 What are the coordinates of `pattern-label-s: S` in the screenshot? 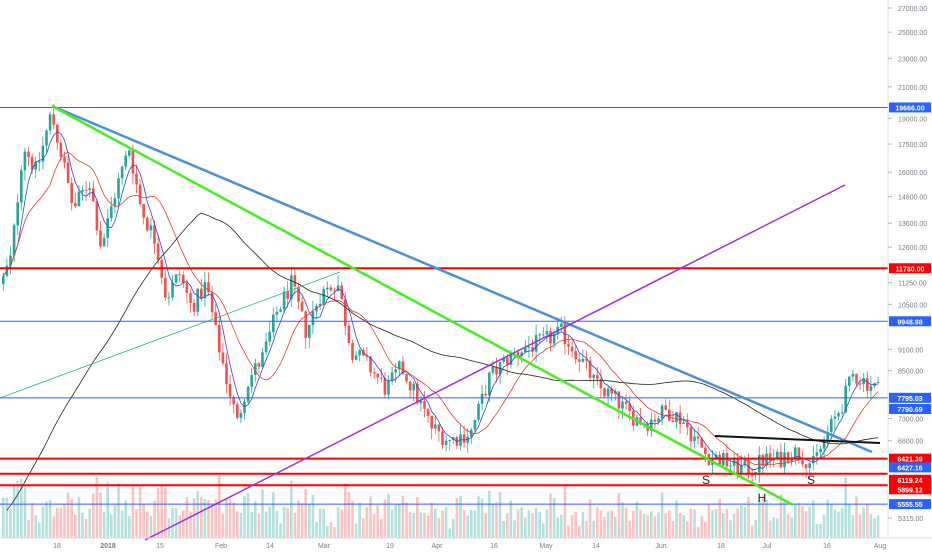 It's located at (706, 480).